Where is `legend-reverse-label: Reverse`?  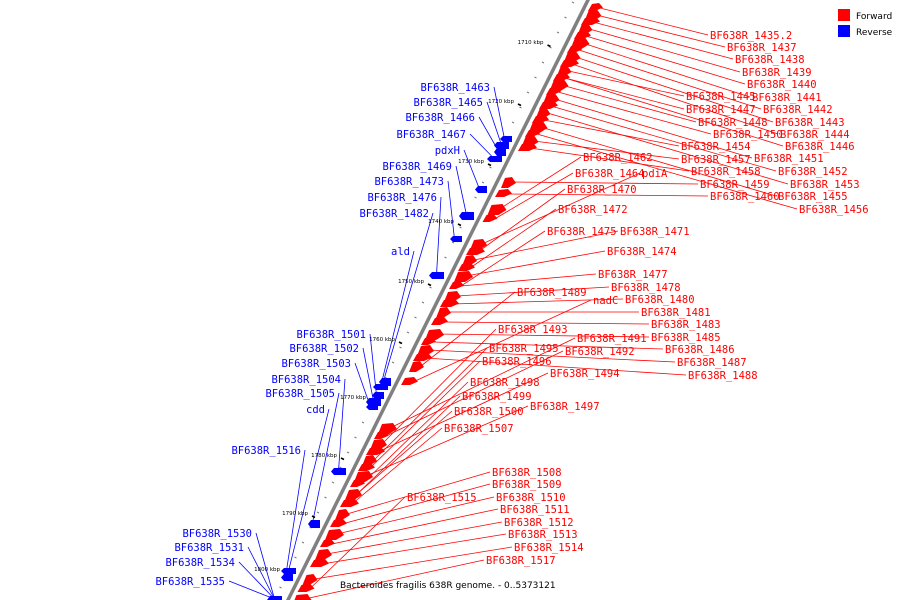
legend-reverse-label: Reverse is located at coordinates (874, 33).